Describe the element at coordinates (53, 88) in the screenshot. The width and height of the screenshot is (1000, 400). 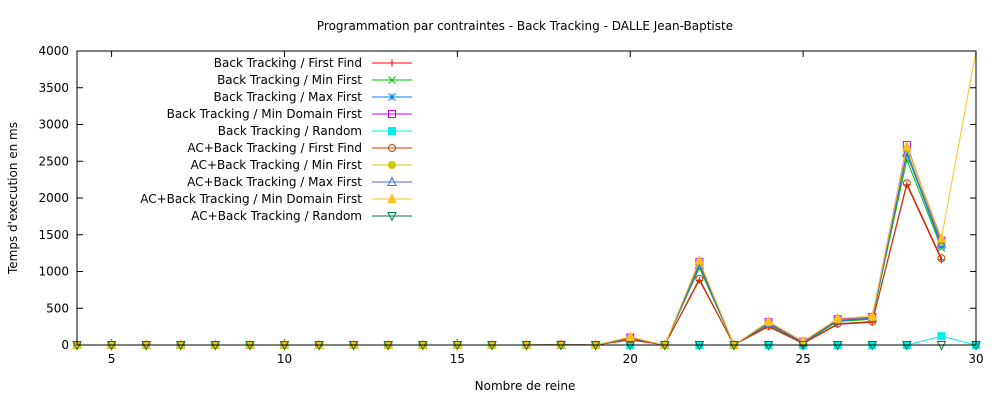
I see `y-tick-label: 3500` at that location.